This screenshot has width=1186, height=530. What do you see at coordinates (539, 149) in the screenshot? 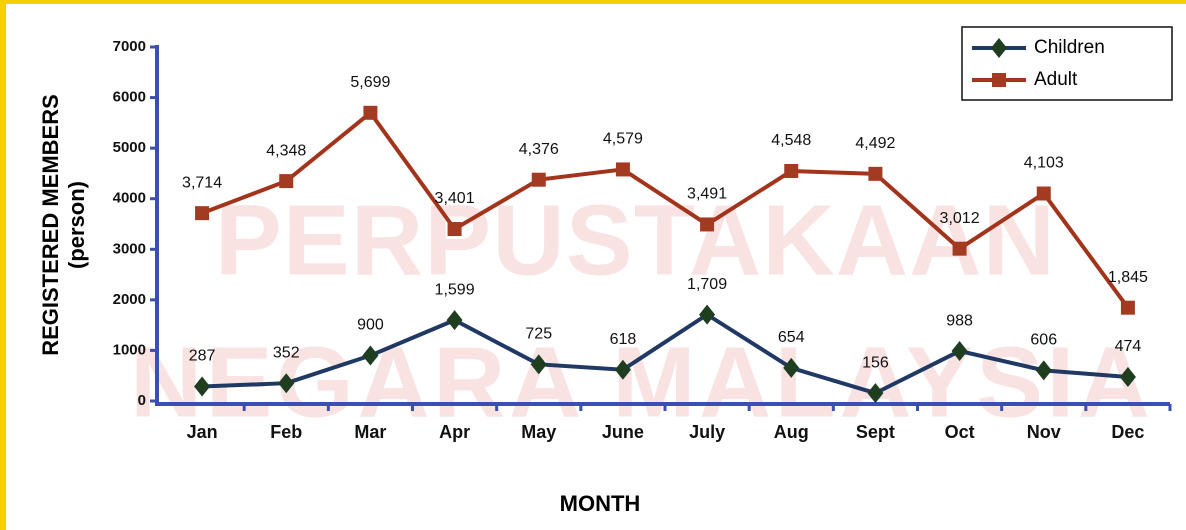
I see `data-label: 4,376` at bounding box center [539, 149].